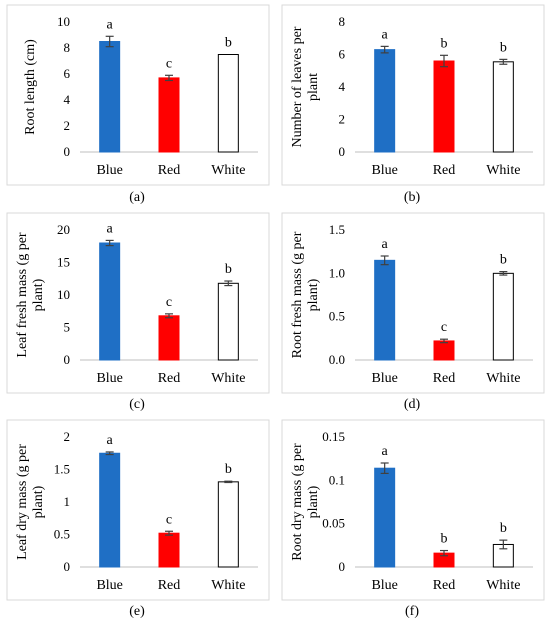 The height and width of the screenshot is (623, 550). What do you see at coordinates (67, 501) in the screenshot?
I see `y-tick-label: 1` at bounding box center [67, 501].